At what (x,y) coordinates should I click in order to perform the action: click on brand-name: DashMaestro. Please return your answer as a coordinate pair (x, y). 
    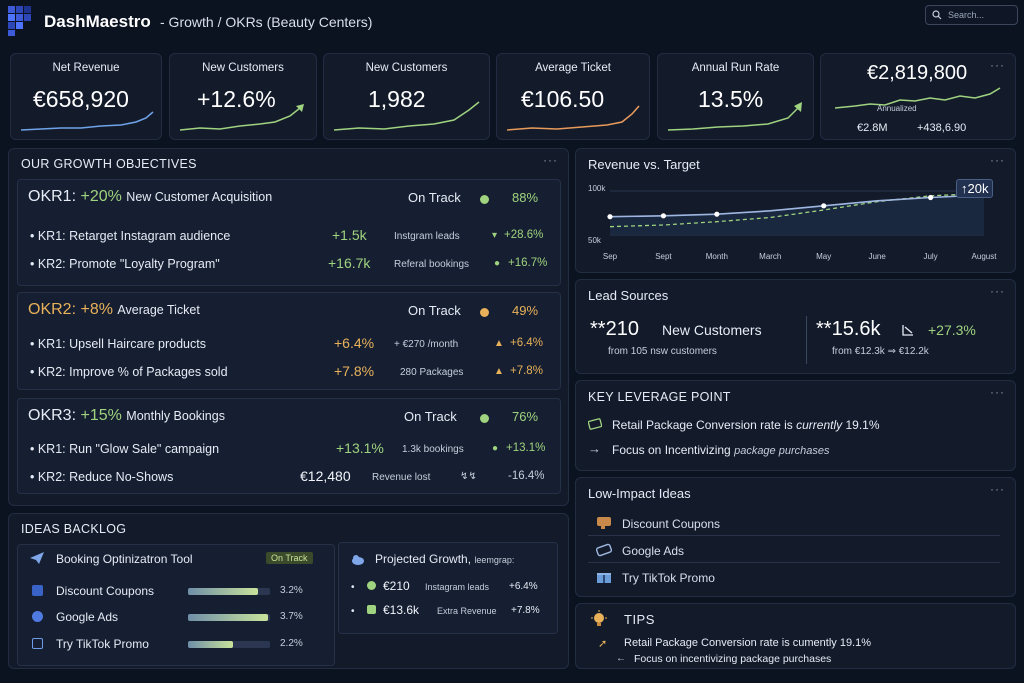
    Looking at the image, I should click on (97, 21).